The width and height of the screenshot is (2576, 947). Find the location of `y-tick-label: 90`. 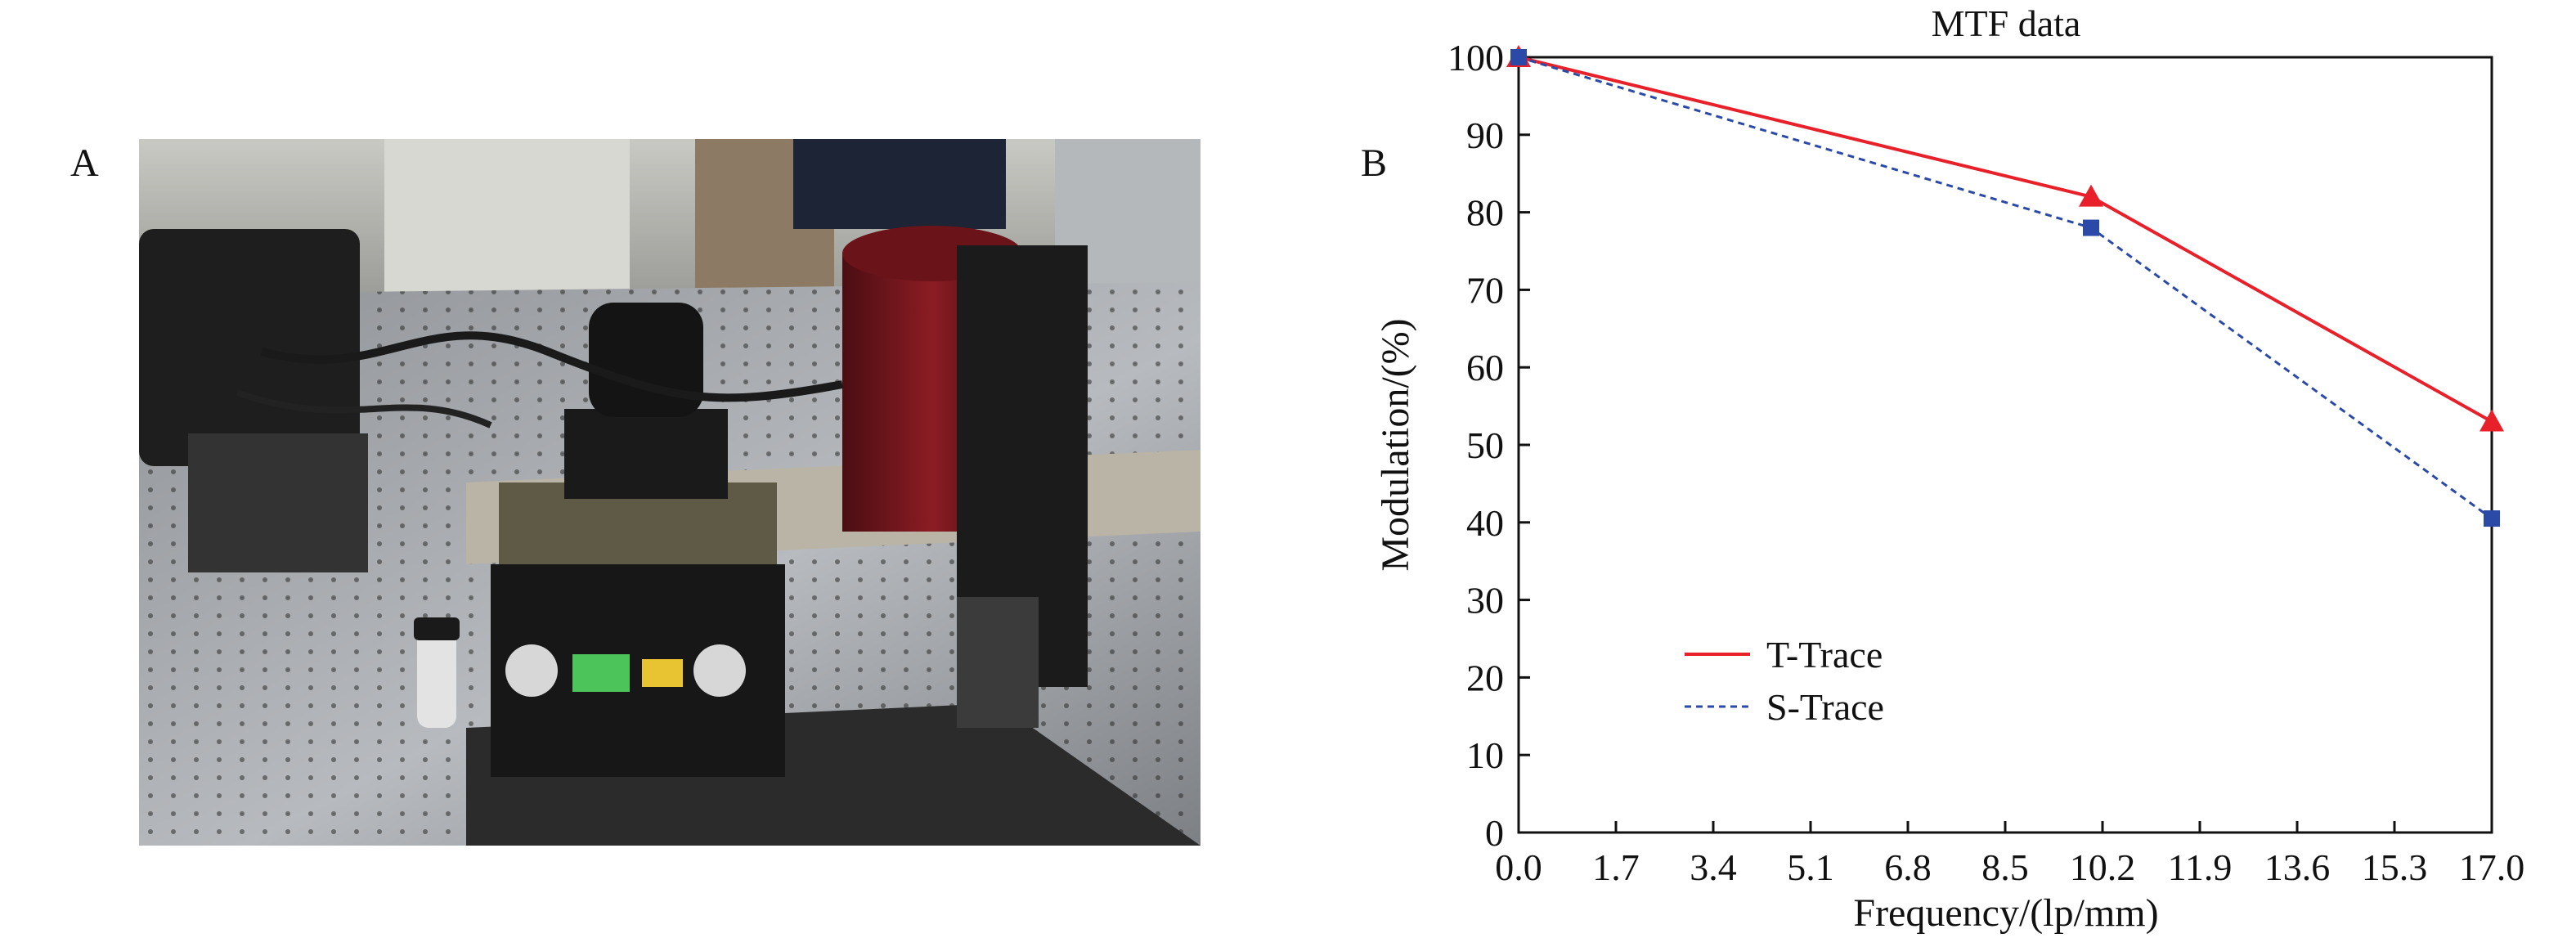

y-tick-label: 90 is located at coordinates (1485, 135).